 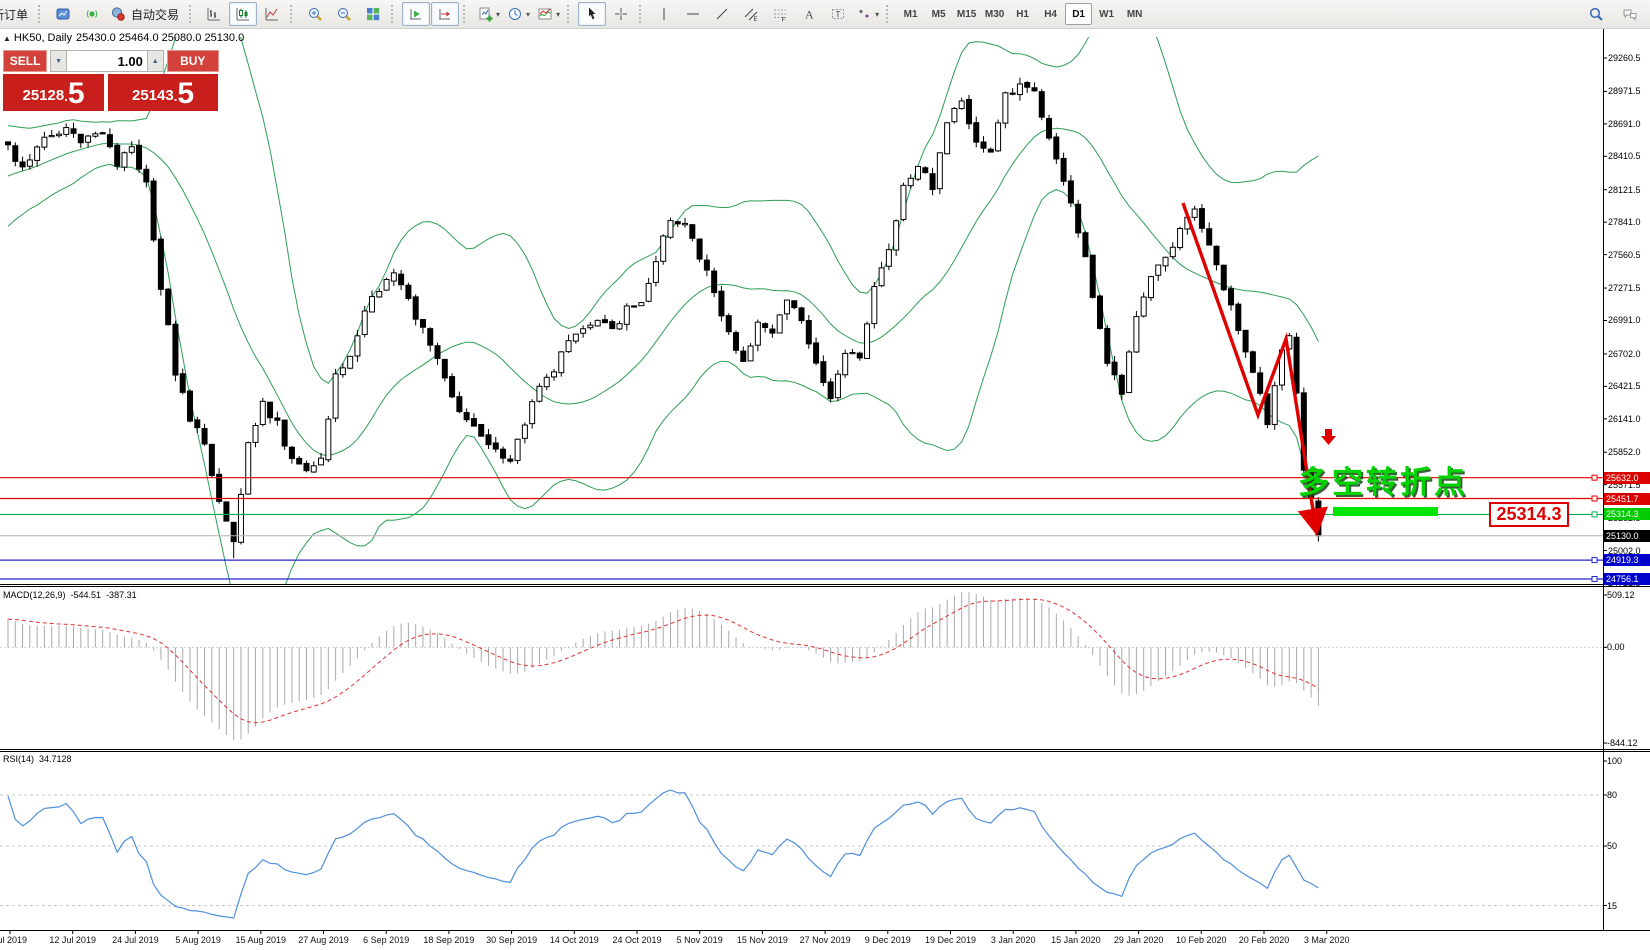 I want to click on timeframe-m5-button: M5, so click(x=938, y=14).